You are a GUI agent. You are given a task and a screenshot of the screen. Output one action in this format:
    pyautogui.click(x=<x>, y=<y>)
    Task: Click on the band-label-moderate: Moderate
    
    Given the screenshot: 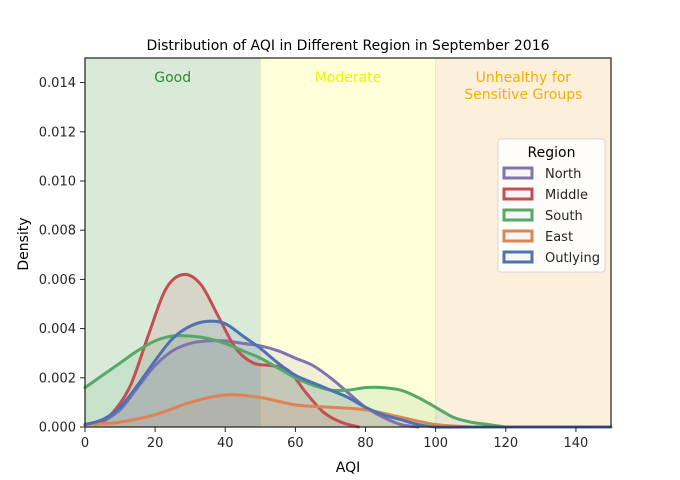 What is the action you would take?
    pyautogui.click(x=348, y=78)
    